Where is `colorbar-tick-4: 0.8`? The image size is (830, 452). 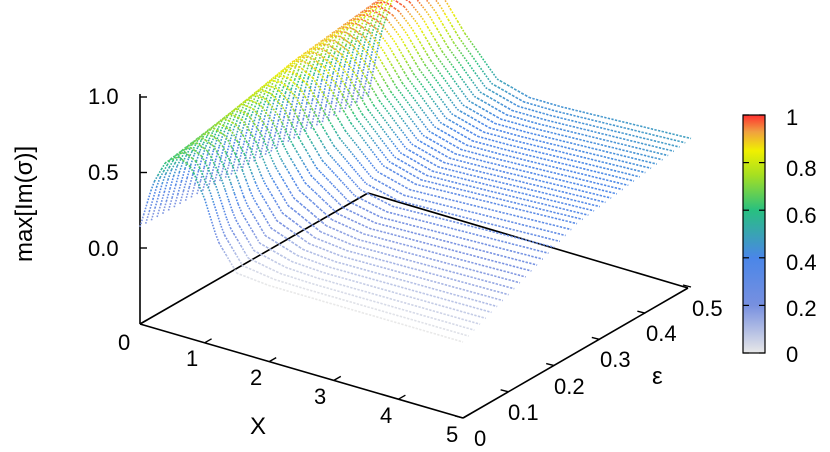 colorbar-tick-4: 0.8 is located at coordinates (801, 168).